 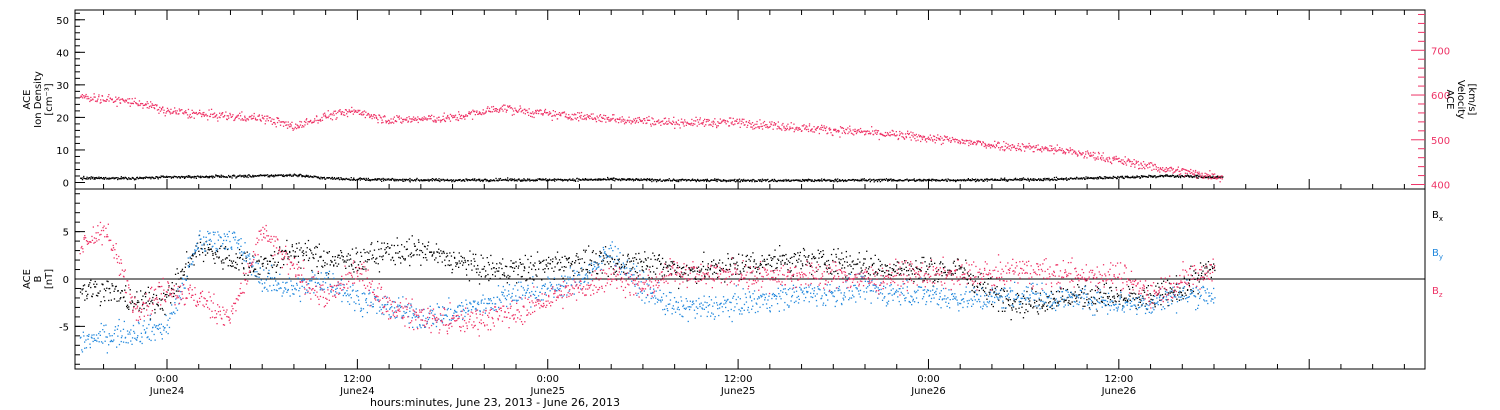 What do you see at coordinates (1440, 186) in the screenshot?
I see `y2-tick-label: 400` at bounding box center [1440, 186].